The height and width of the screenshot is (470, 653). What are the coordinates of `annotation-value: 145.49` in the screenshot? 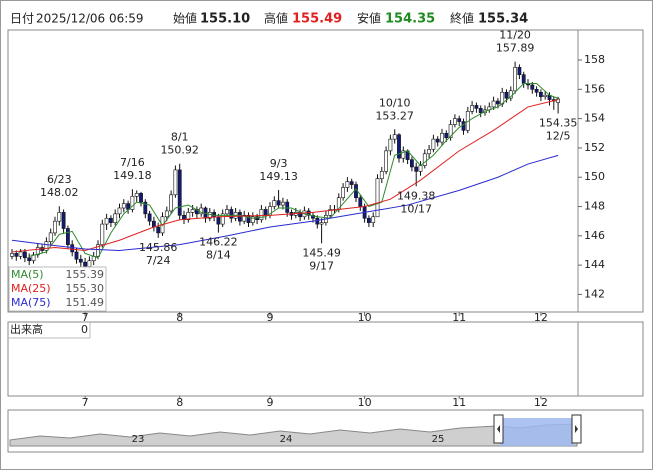 It's located at (321, 252).